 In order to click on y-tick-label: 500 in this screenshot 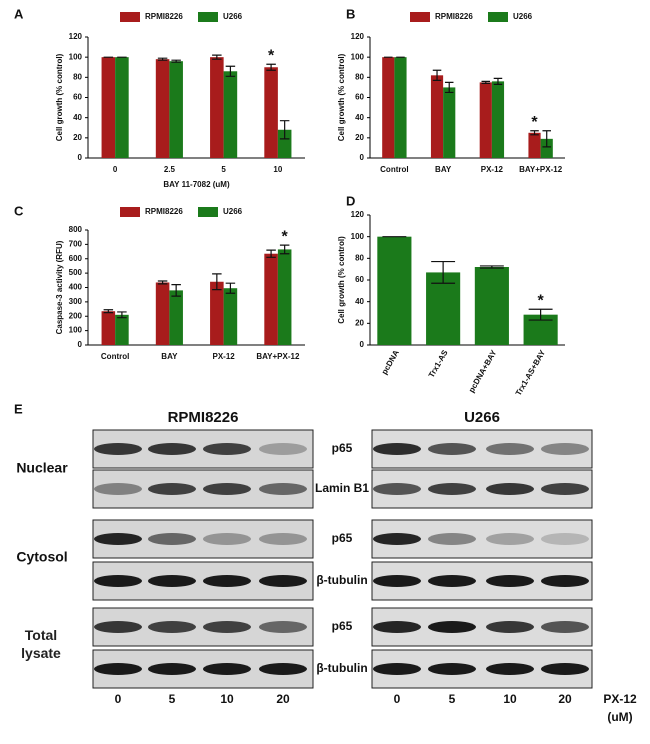, I will do `click(76, 272)`.